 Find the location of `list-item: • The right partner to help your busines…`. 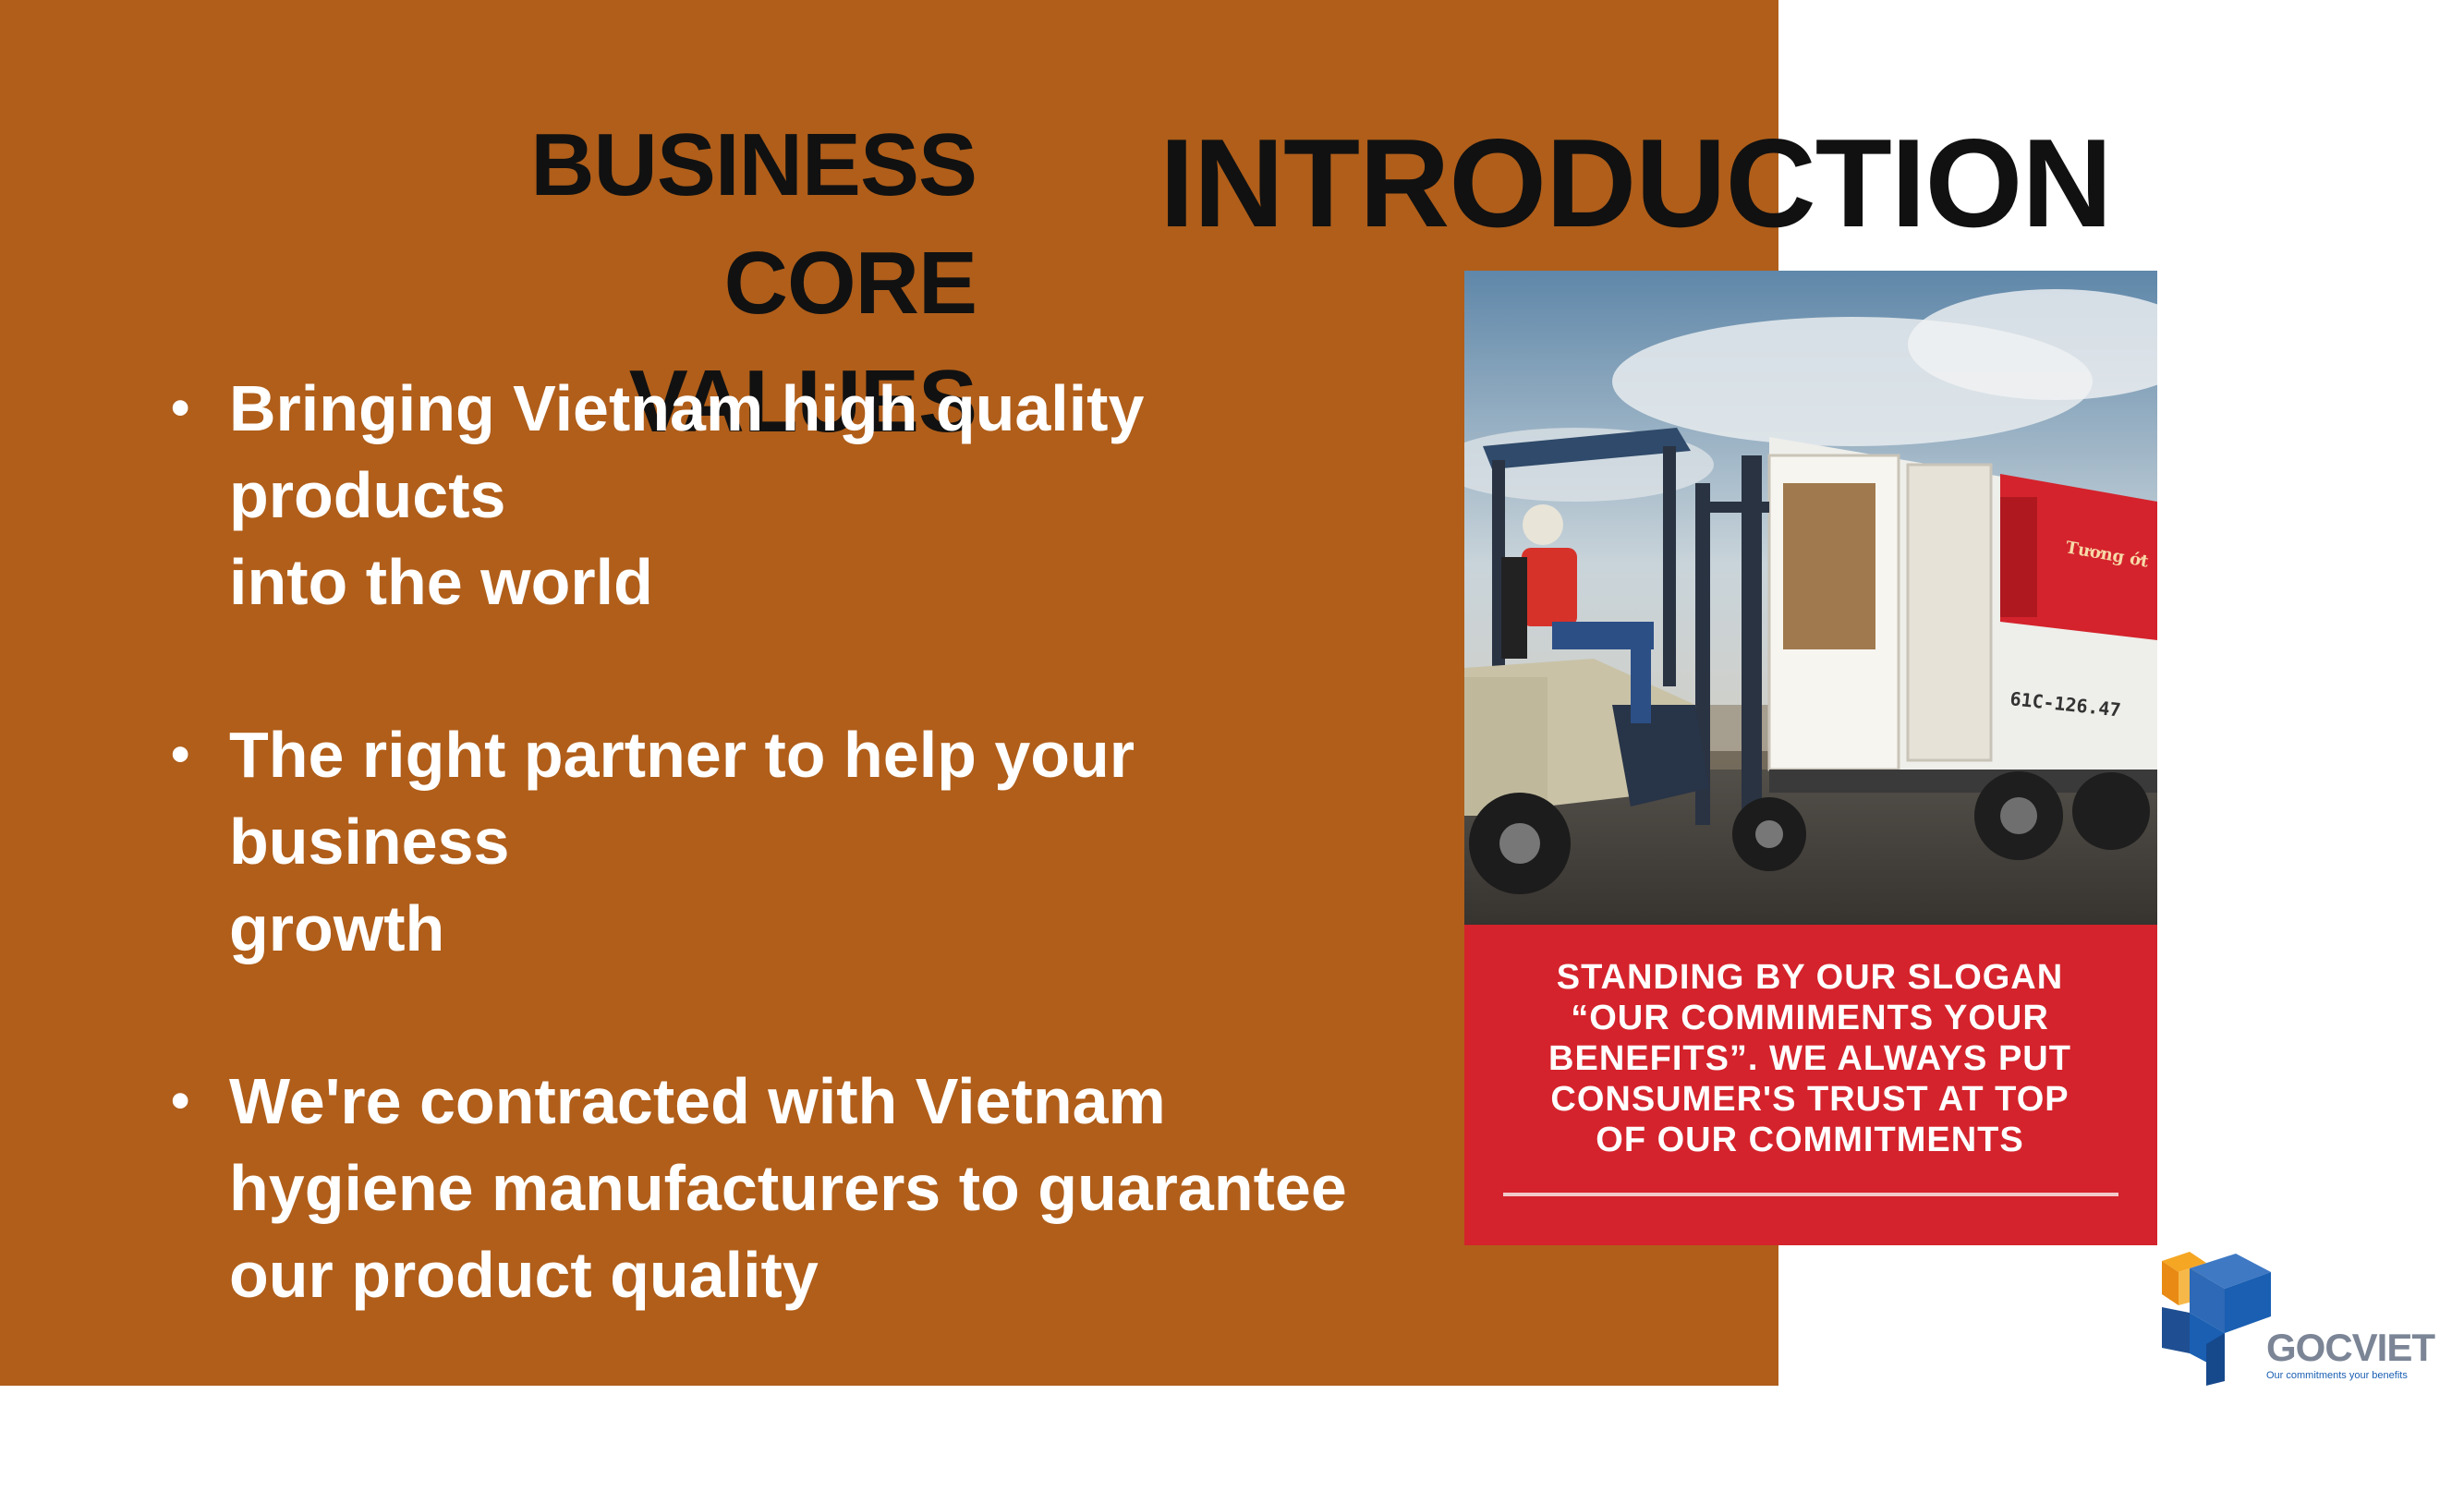

list-item: • The right partner to help your busines… is located at coordinates (794, 841).